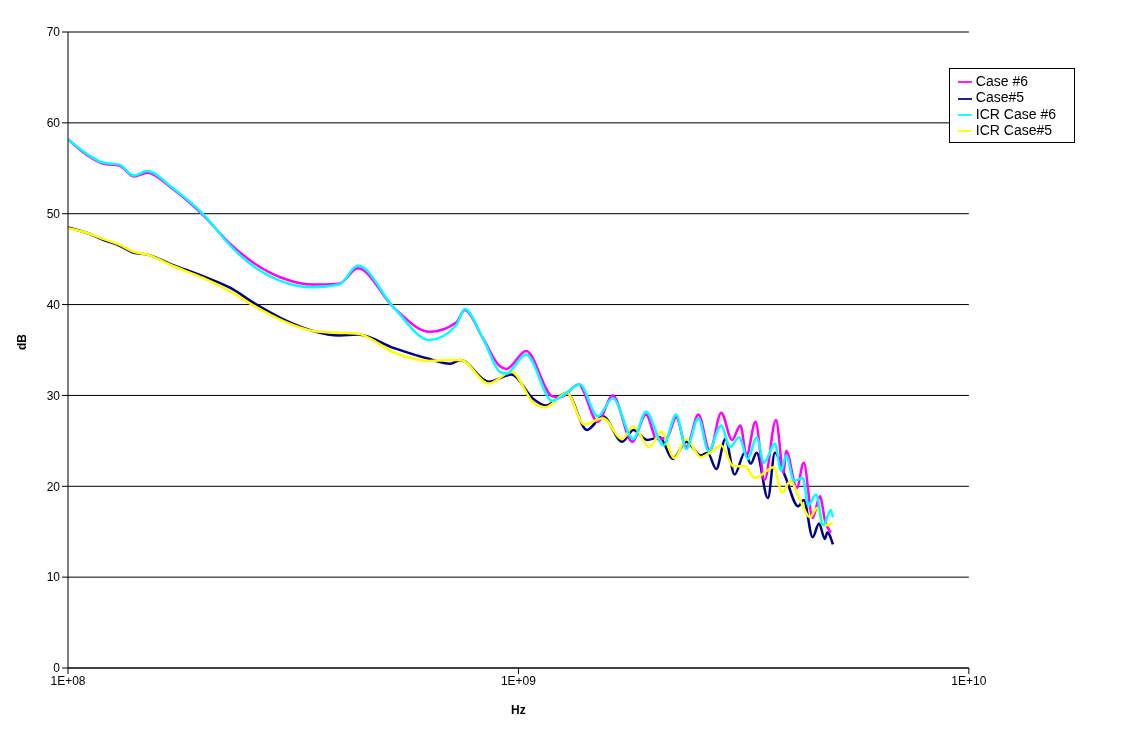 This screenshot has height=737, width=1123. What do you see at coordinates (1014, 129) in the screenshot?
I see `legend-label: ICR Case#5` at bounding box center [1014, 129].